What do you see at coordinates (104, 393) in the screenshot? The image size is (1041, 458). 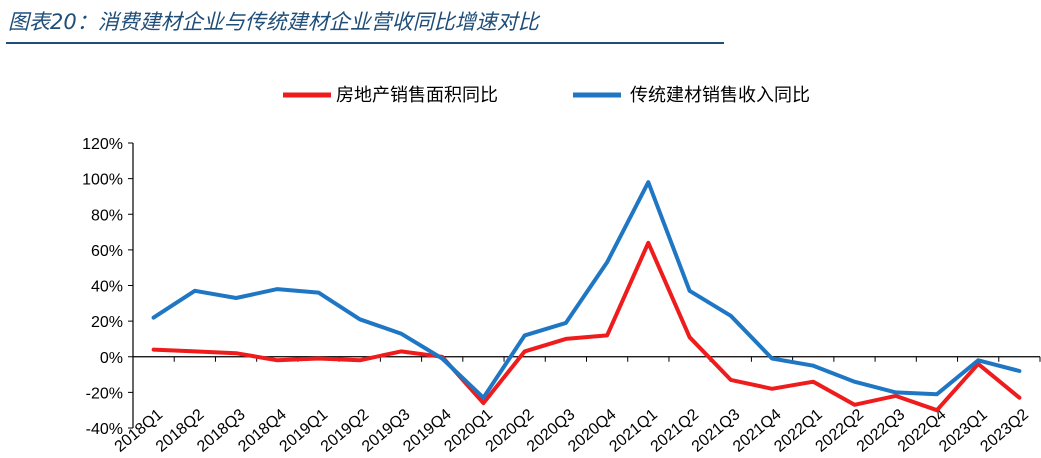 I see `y-tick-label: -20%` at bounding box center [104, 393].